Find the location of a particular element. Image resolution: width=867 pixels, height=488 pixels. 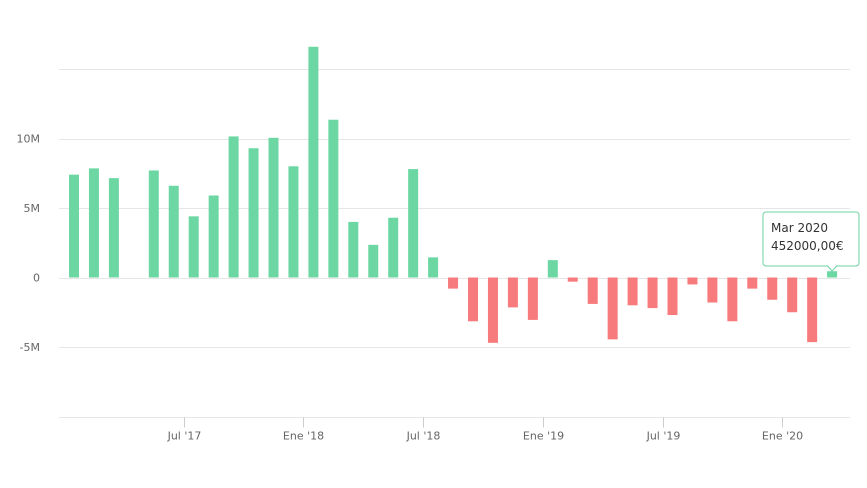

tooltip-title: Mar 2020 is located at coordinates (799, 228).